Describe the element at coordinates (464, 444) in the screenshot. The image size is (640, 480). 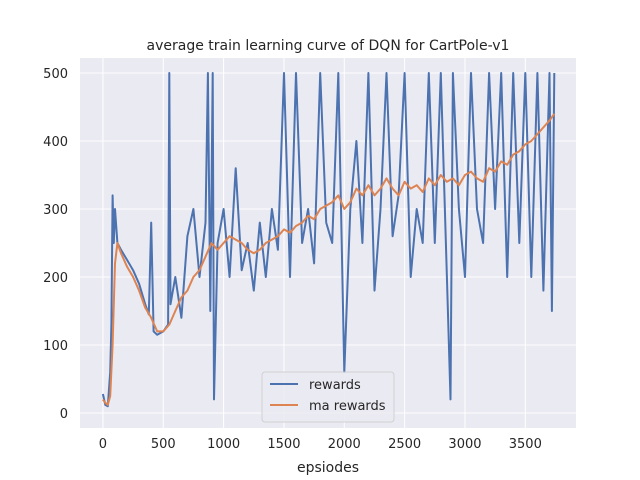
I see `x-tick-label: 3000` at that location.